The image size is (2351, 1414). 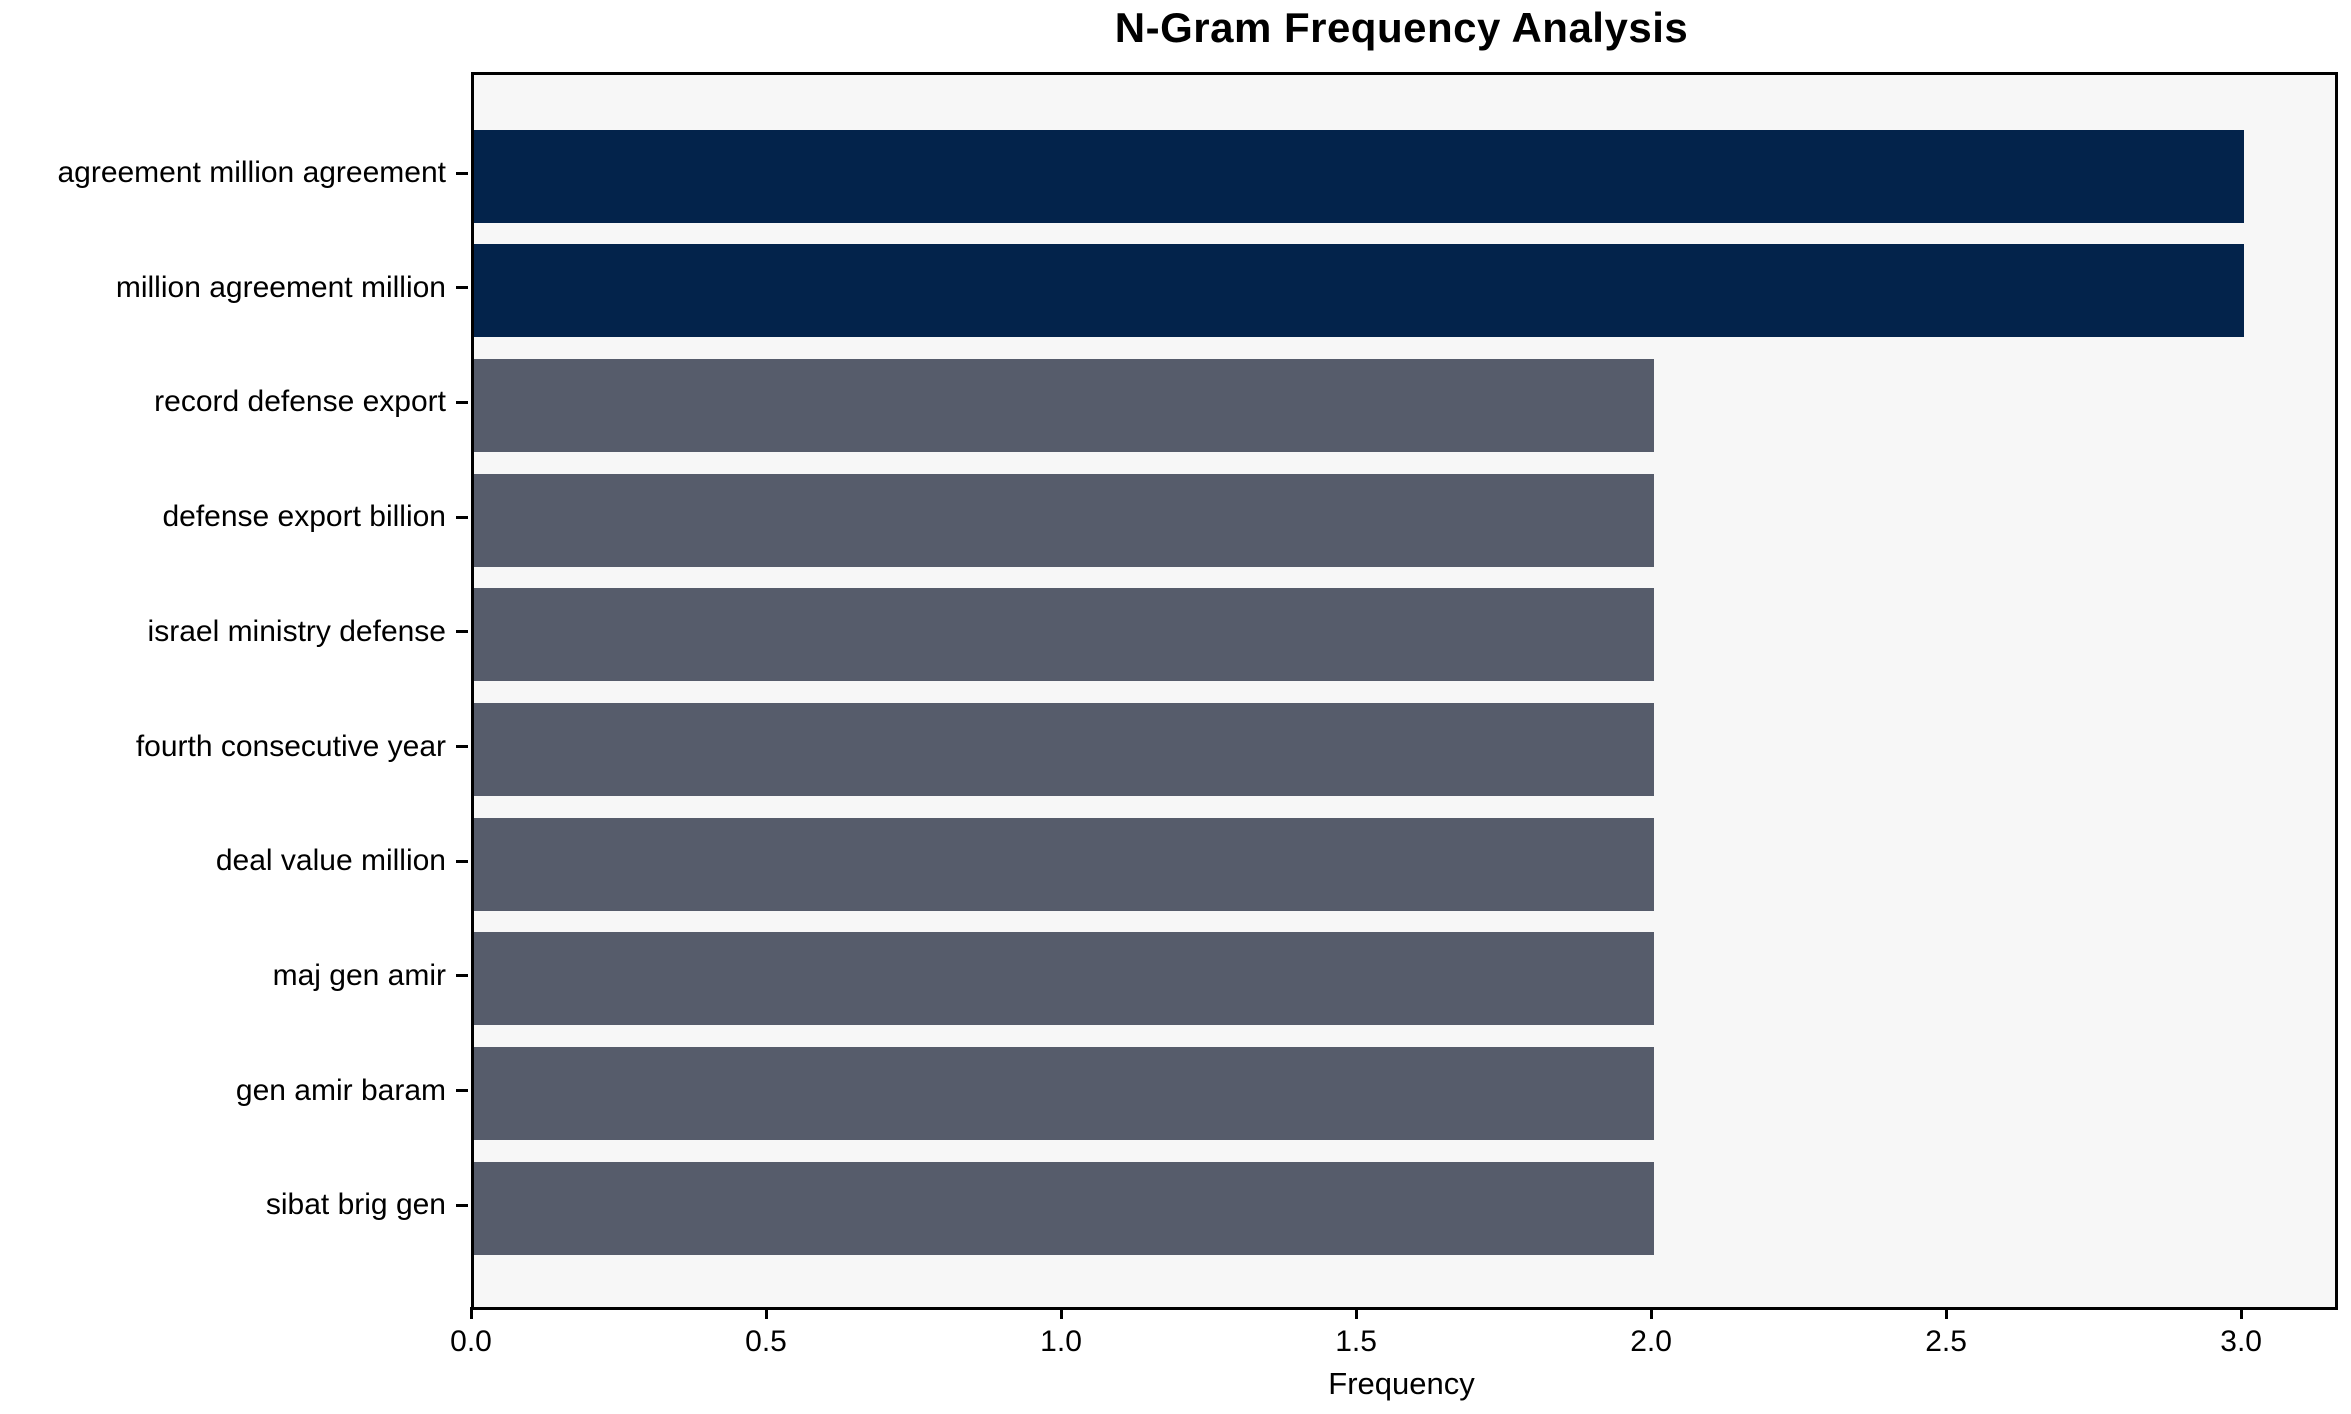 What do you see at coordinates (1946, 1341) in the screenshot?
I see `x-tick-label: 2.5` at bounding box center [1946, 1341].